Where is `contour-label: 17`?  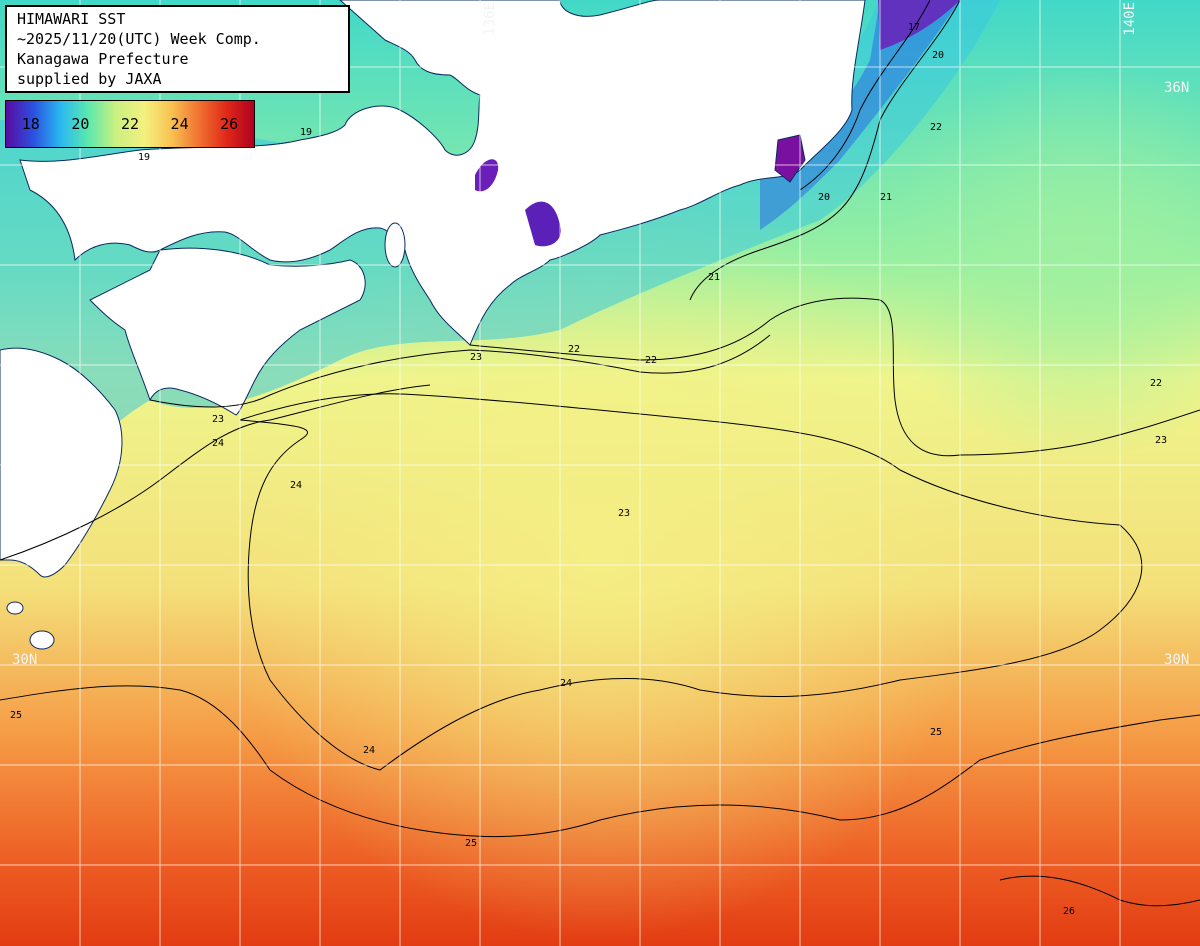 contour-label: 17 is located at coordinates (914, 27).